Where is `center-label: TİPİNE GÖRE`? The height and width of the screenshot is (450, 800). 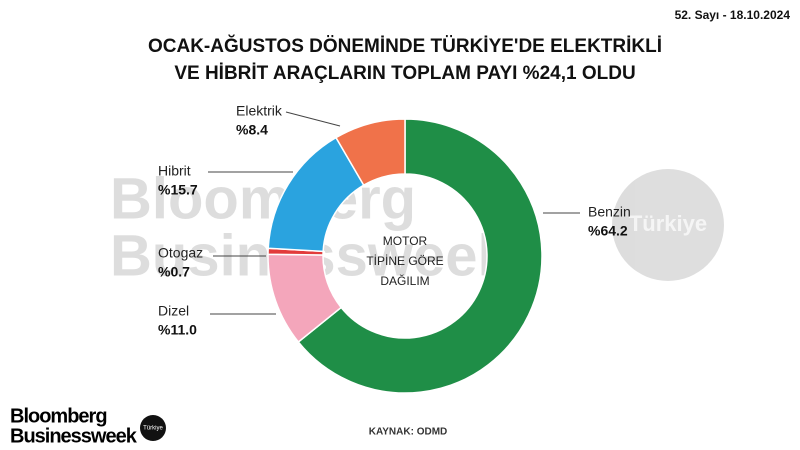
center-label: TİPİNE GÖRE is located at coordinates (404, 261).